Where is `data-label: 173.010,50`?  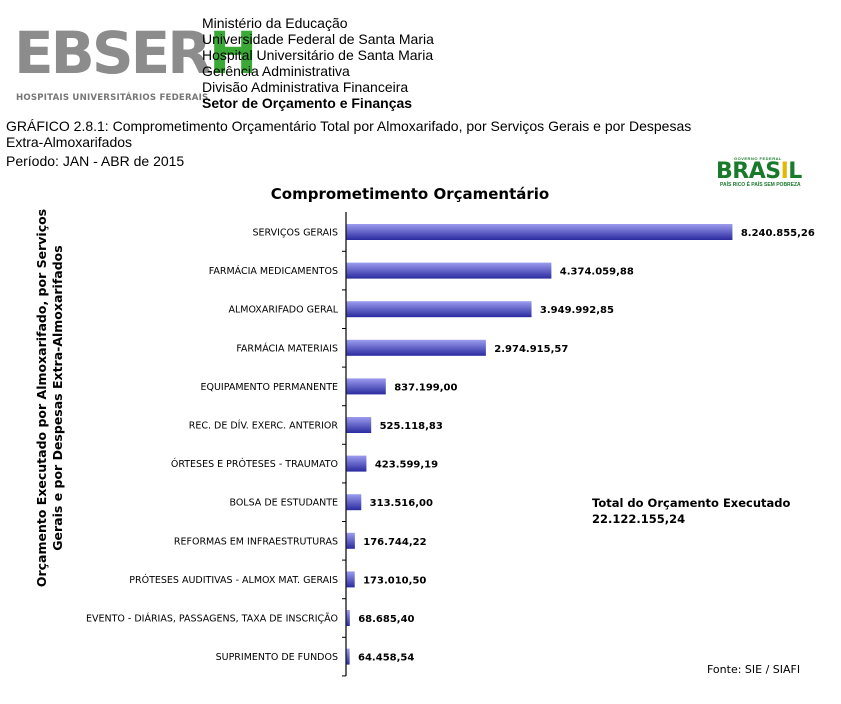 data-label: 173.010,50 is located at coordinates (394, 580).